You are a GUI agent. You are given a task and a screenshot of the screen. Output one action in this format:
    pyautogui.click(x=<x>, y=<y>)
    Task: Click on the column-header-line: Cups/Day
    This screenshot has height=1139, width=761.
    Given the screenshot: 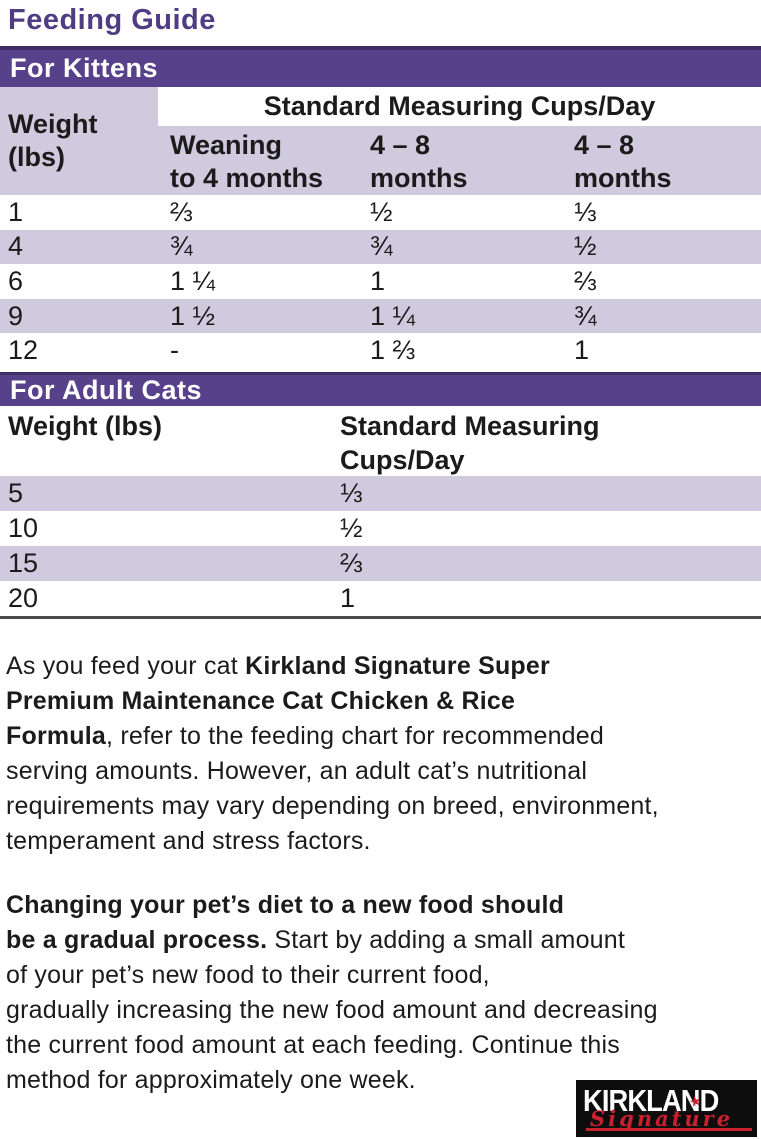 What is the action you would take?
    pyautogui.click(x=402, y=459)
    